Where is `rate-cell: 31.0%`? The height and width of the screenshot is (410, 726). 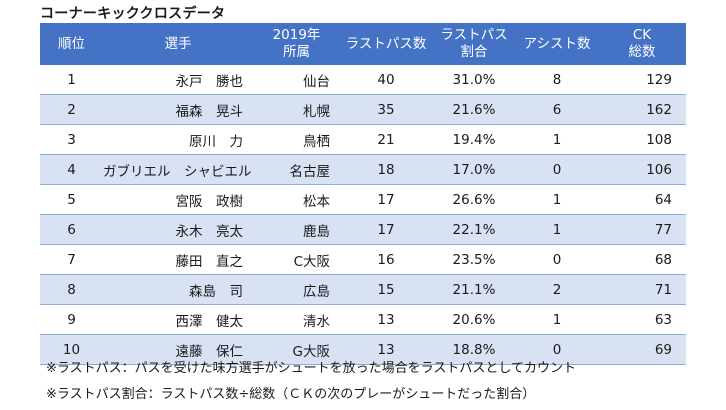
rate-cell: 31.0% is located at coordinates (474, 80).